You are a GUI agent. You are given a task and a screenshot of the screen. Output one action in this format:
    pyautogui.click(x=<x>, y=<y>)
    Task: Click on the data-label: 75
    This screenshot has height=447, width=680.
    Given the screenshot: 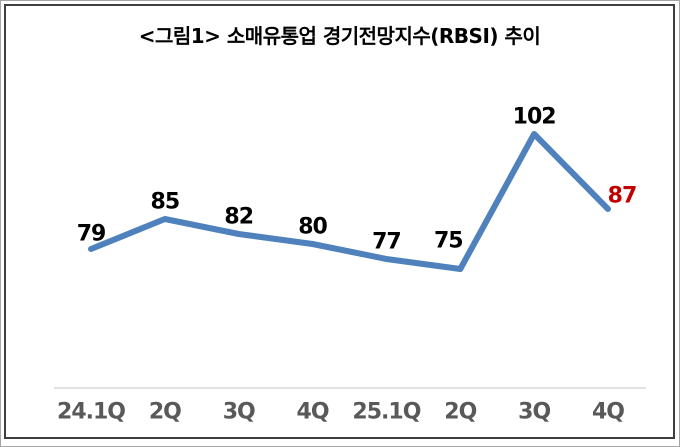 What is the action you would take?
    pyautogui.click(x=448, y=241)
    